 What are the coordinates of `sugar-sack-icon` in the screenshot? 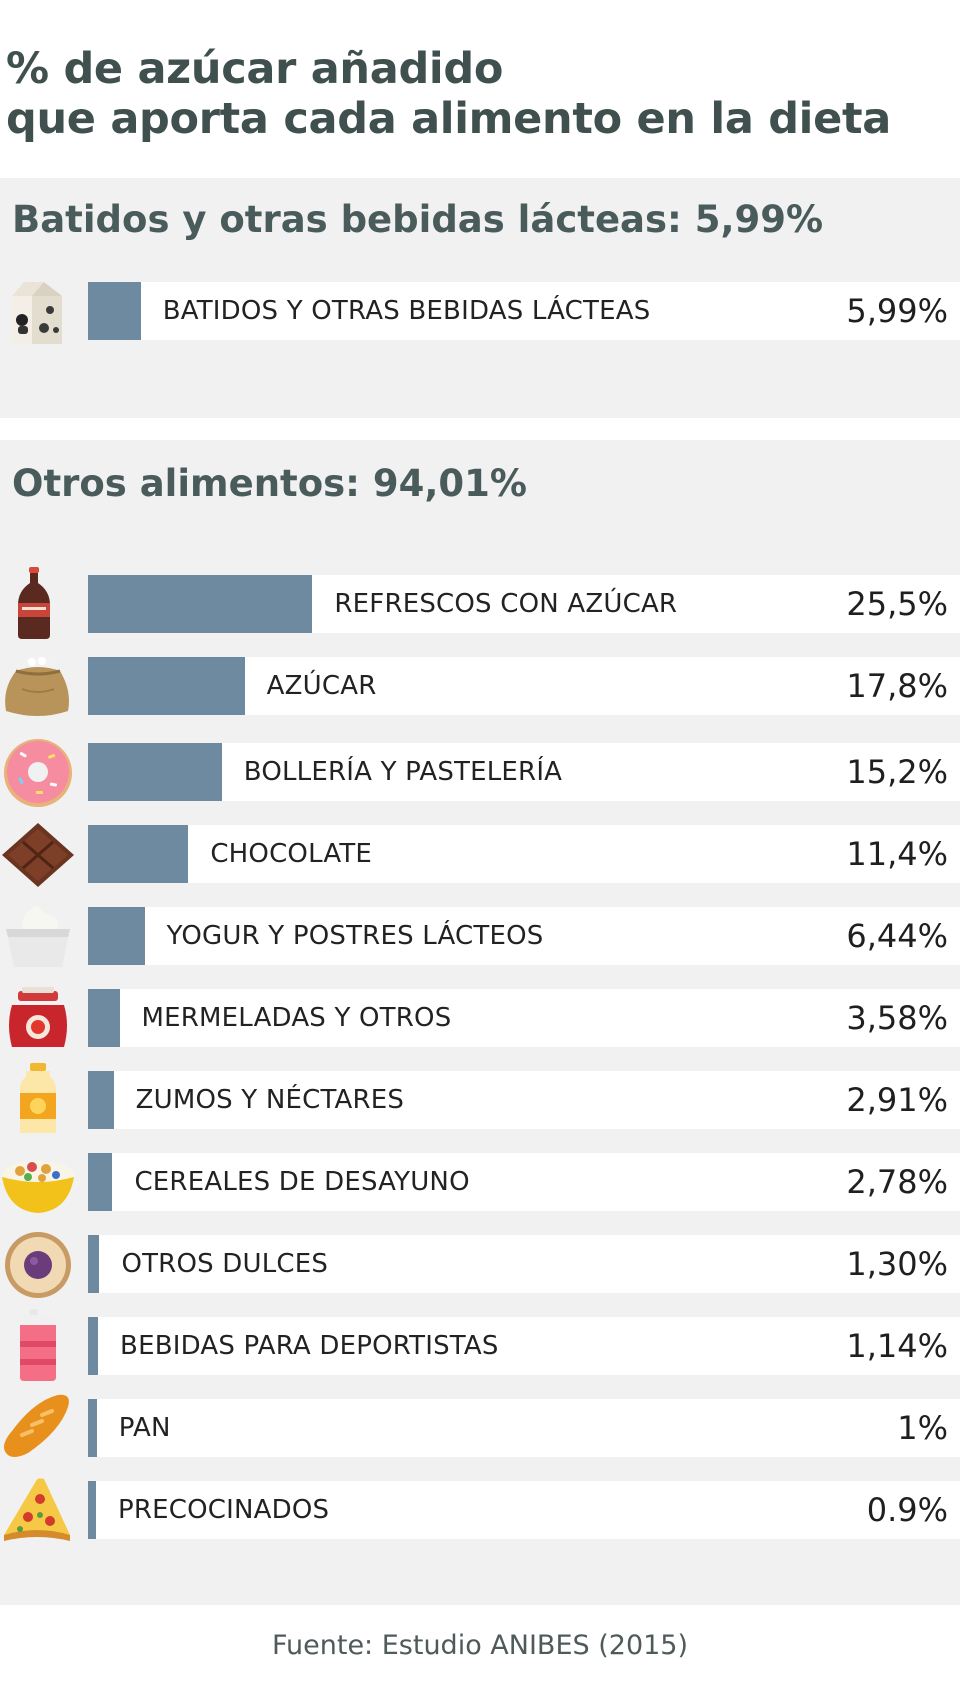 It's located at (38, 686).